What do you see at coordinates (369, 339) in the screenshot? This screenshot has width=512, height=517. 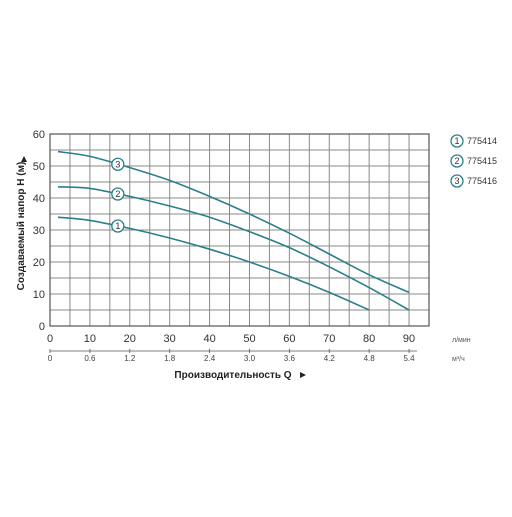 I see `x-tick-label: 80` at bounding box center [369, 339].